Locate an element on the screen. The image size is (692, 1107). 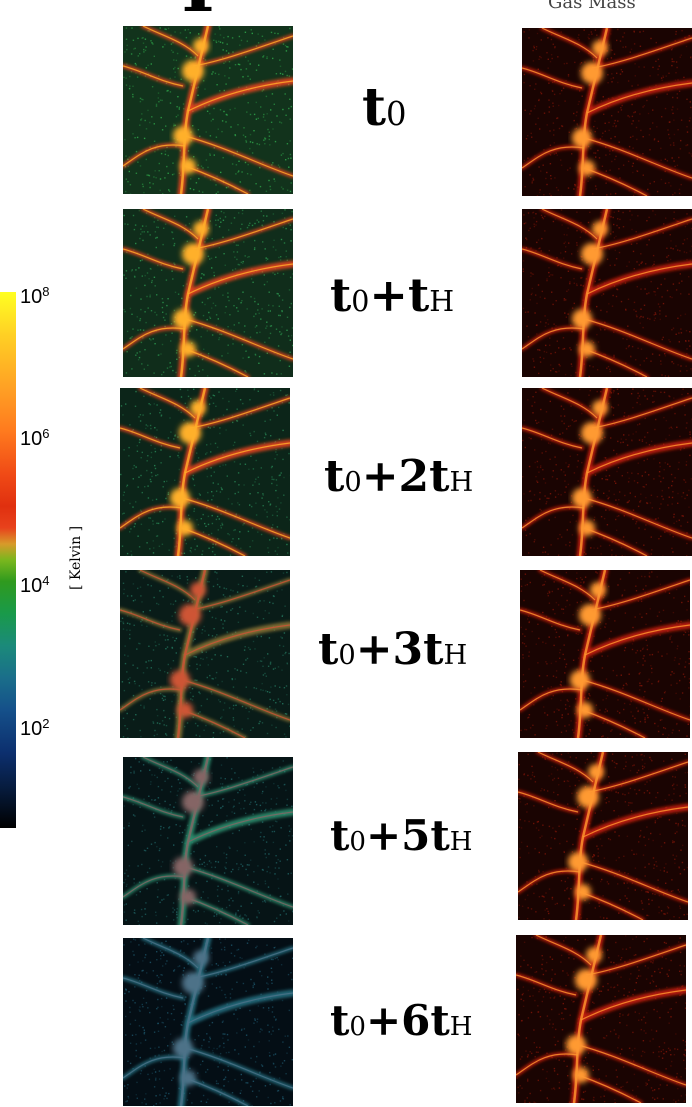
colorbar-tick-label: 10⁸ is located at coordinates (35, 296).